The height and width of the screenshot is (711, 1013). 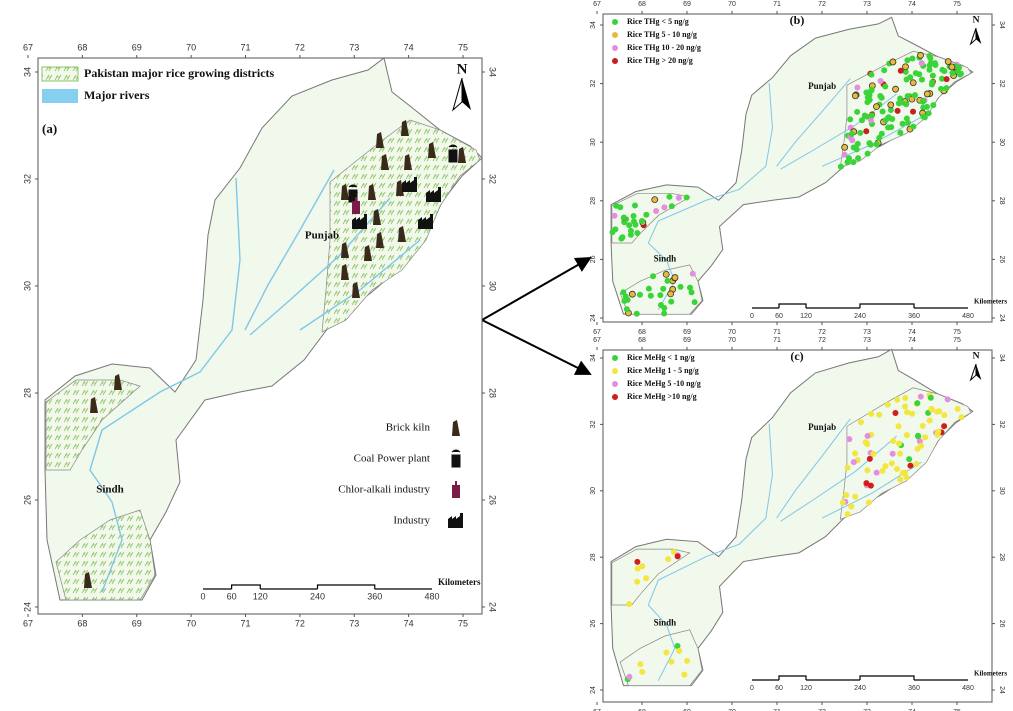 What do you see at coordinates (979, 36) in the screenshot?
I see `north-arrow` at bounding box center [979, 36].